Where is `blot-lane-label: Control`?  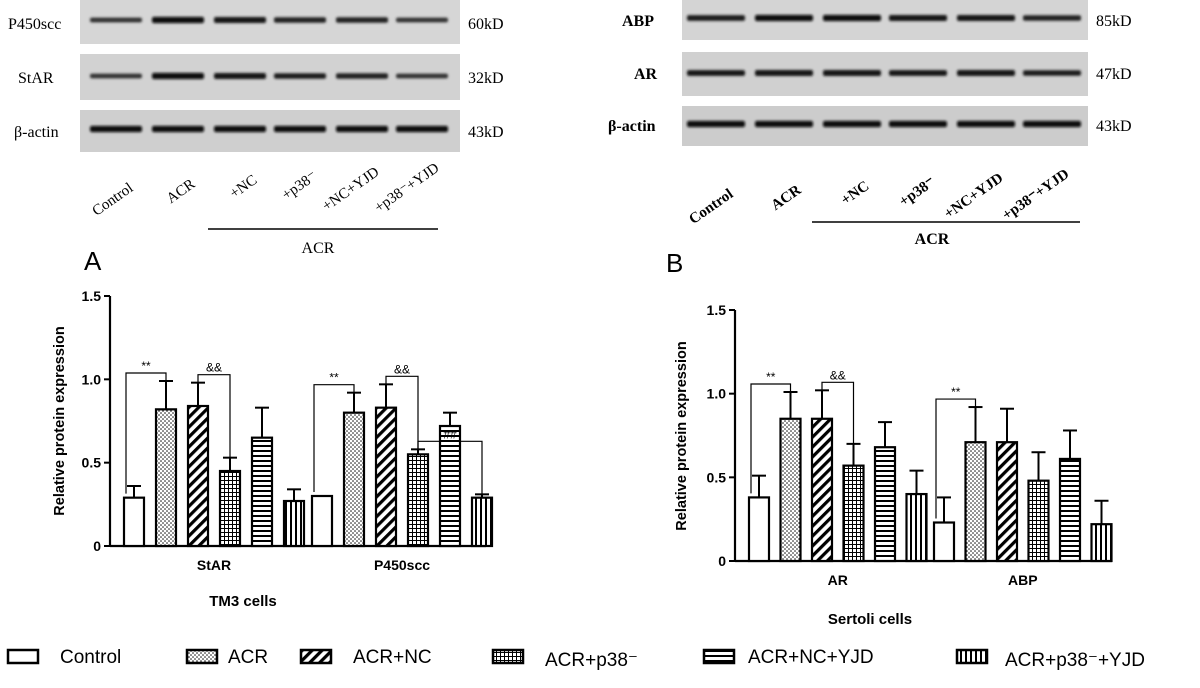 blot-lane-label: Control is located at coordinates (711, 207).